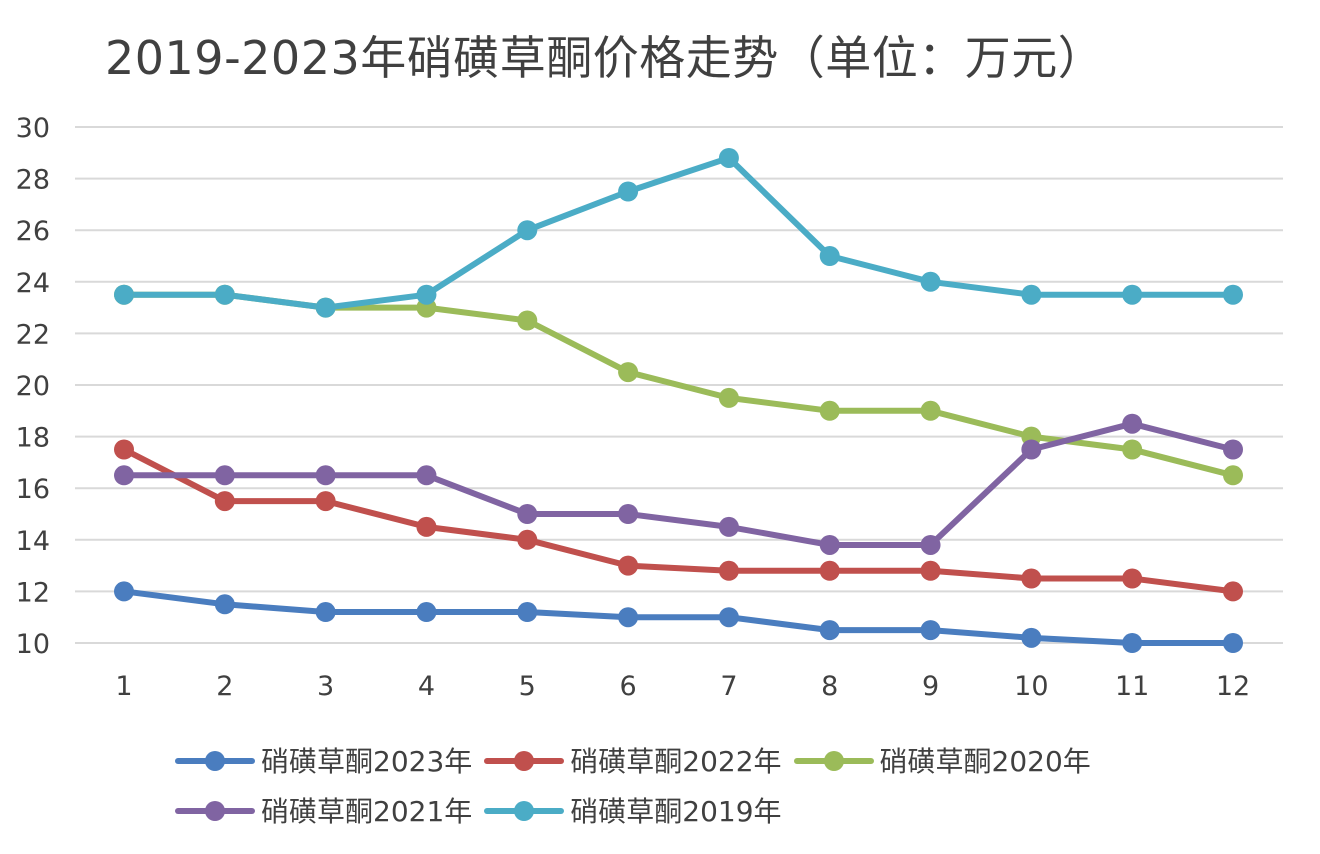  What do you see at coordinates (829, 686) in the screenshot?
I see `x-tick-label: 8` at bounding box center [829, 686].